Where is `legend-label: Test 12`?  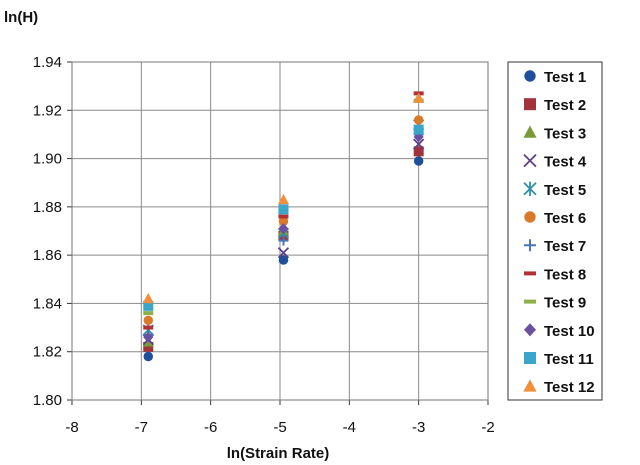 legend-label: Test 12 is located at coordinates (569, 387).